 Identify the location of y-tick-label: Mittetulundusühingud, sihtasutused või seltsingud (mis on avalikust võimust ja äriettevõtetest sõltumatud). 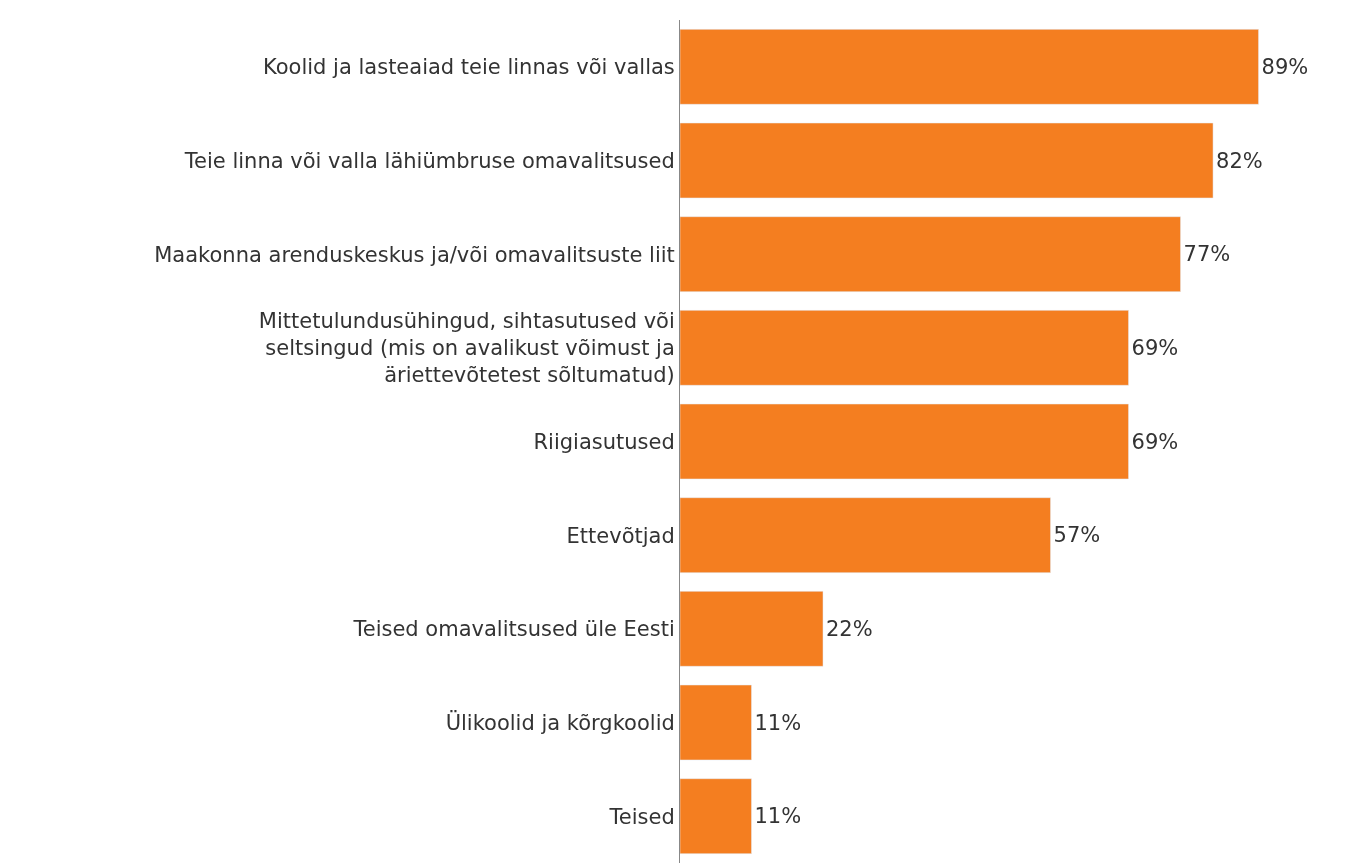
(466, 348).